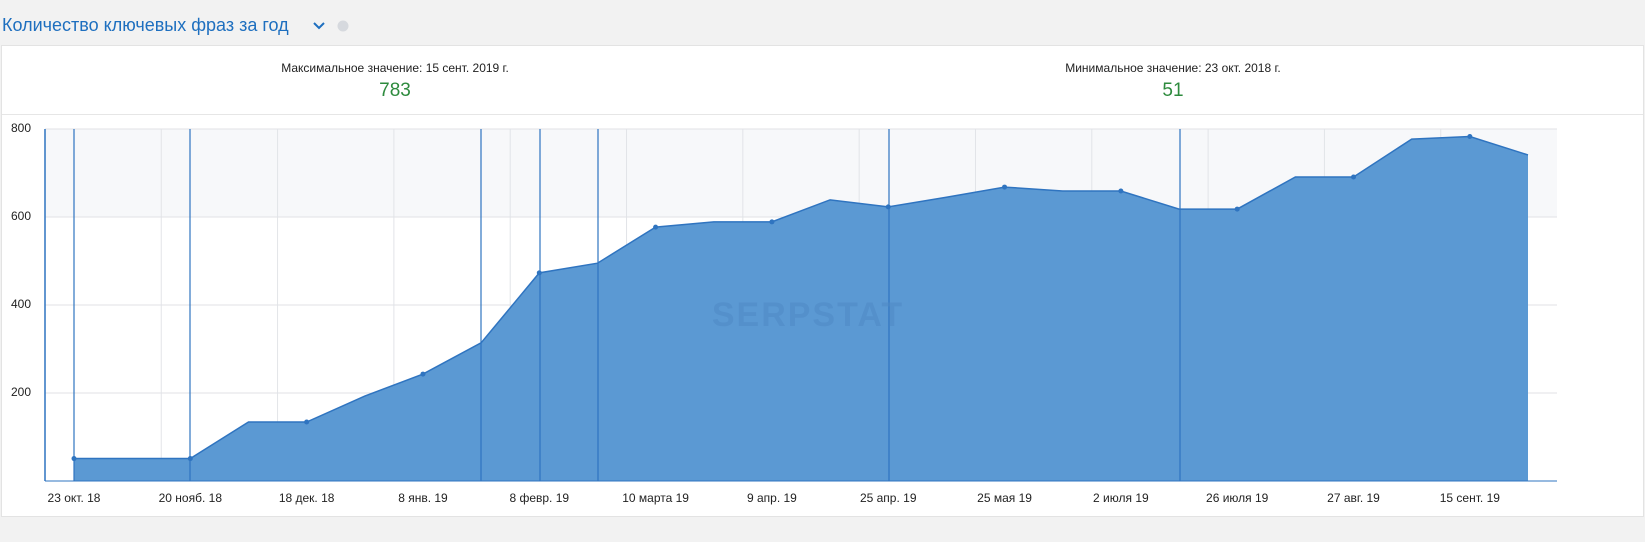 The height and width of the screenshot is (542, 1645). Describe the element at coordinates (343, 26) in the screenshot. I see `info-icon` at that location.